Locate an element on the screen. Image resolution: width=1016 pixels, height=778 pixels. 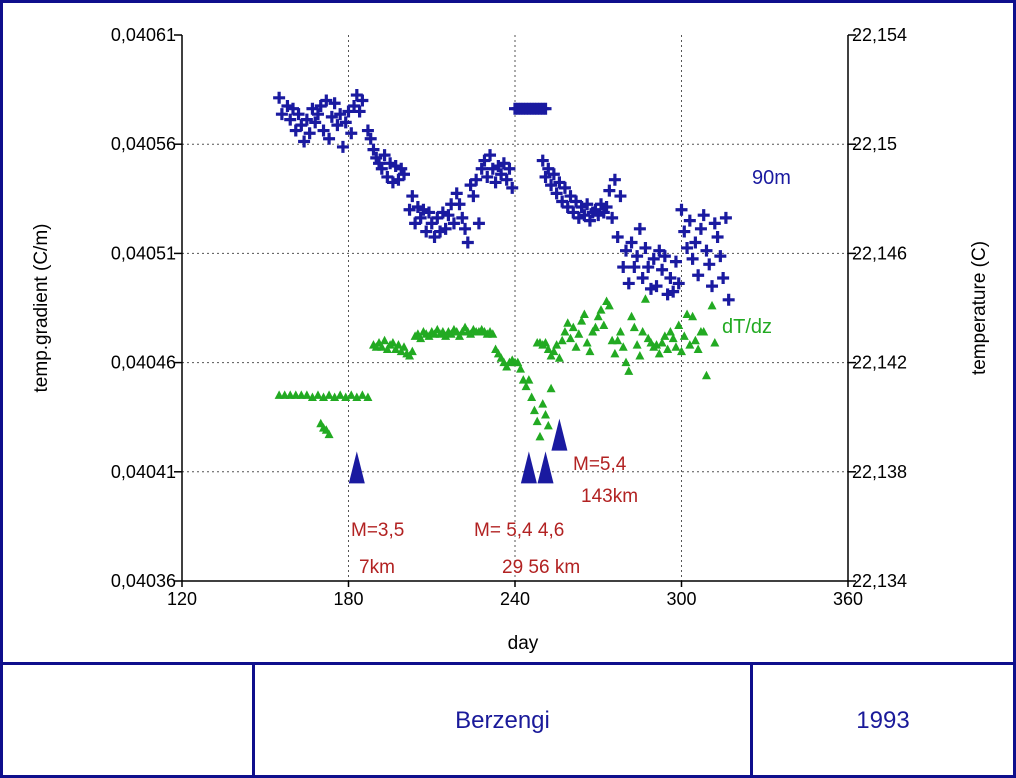
footer-divider is located at coordinates (508, 663).